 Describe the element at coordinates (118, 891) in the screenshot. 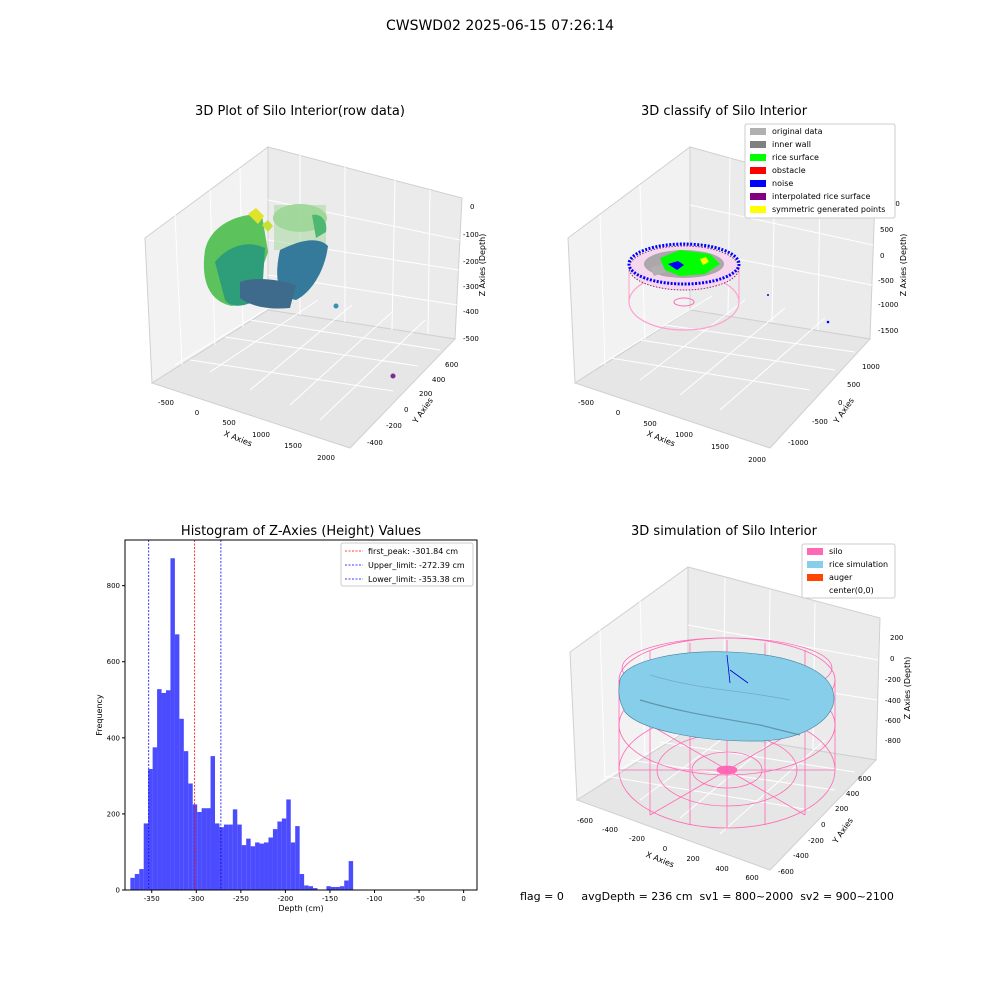

I see `y-tick-label: 0` at that location.